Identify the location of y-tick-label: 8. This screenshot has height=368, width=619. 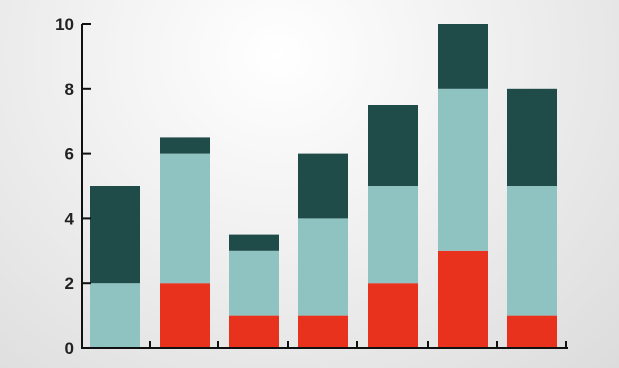
(69, 89).